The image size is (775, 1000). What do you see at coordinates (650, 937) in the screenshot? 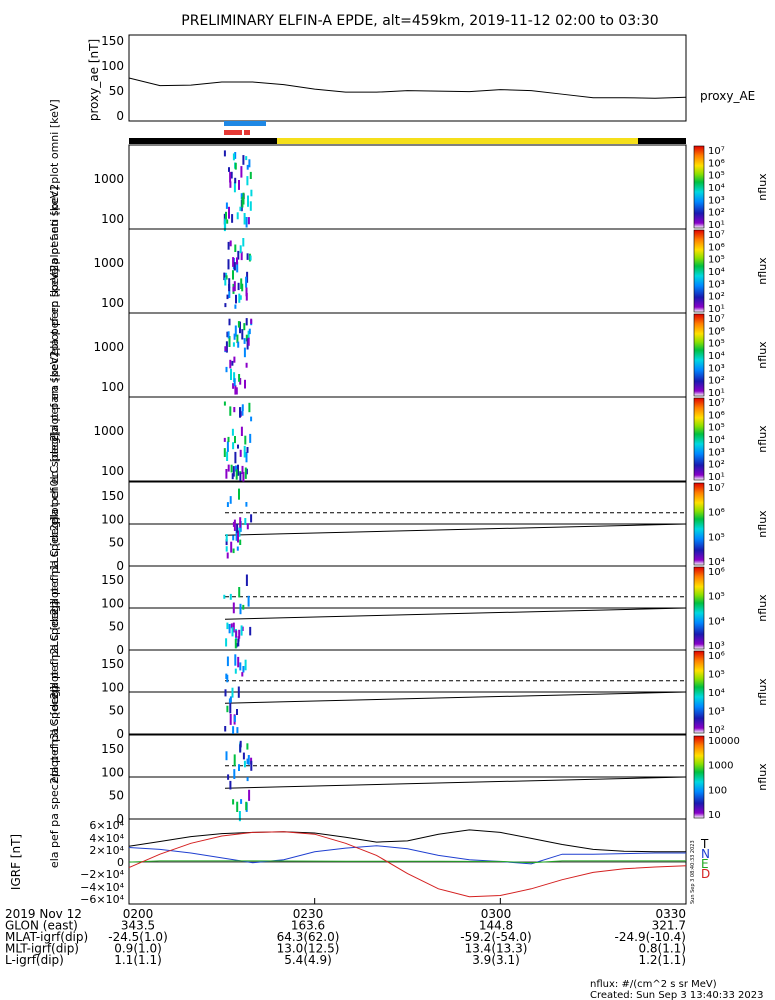
I see `orbit-row-value: -24.9(-10.4)` at bounding box center [650, 937].